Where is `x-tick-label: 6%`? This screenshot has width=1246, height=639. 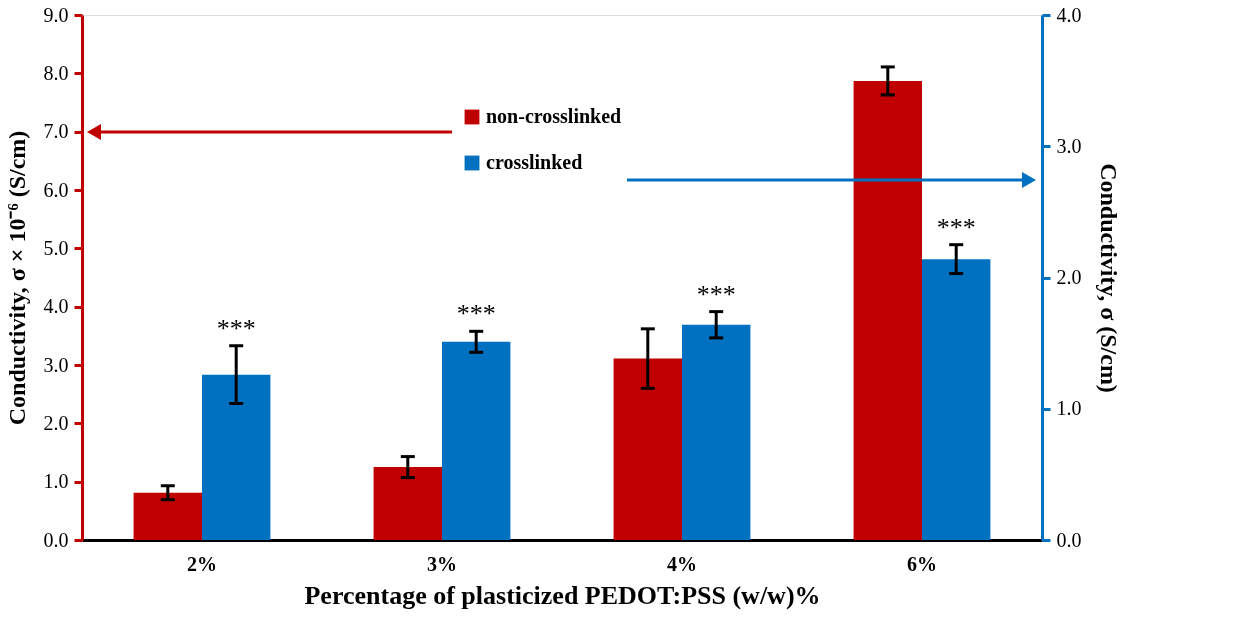
x-tick-label: 6% is located at coordinates (922, 563).